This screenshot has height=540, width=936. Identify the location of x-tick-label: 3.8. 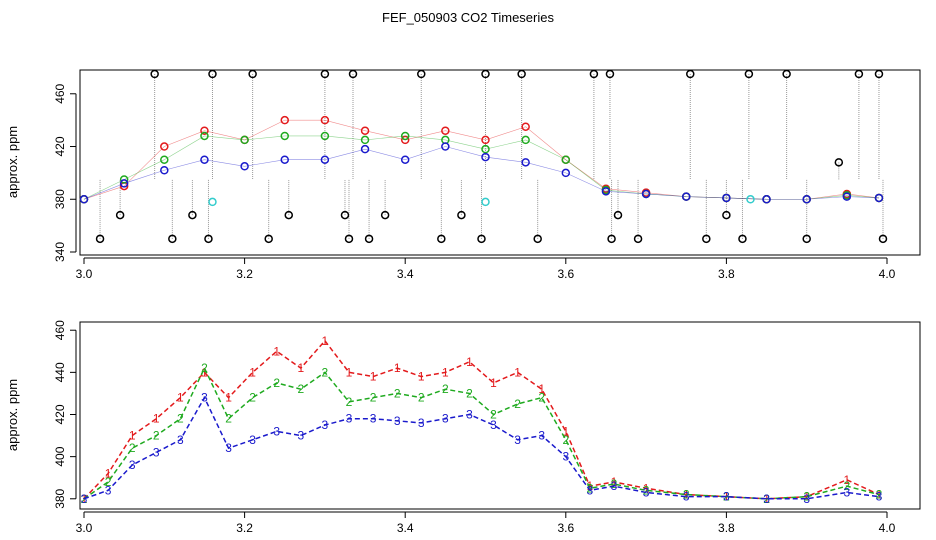
(726, 528).